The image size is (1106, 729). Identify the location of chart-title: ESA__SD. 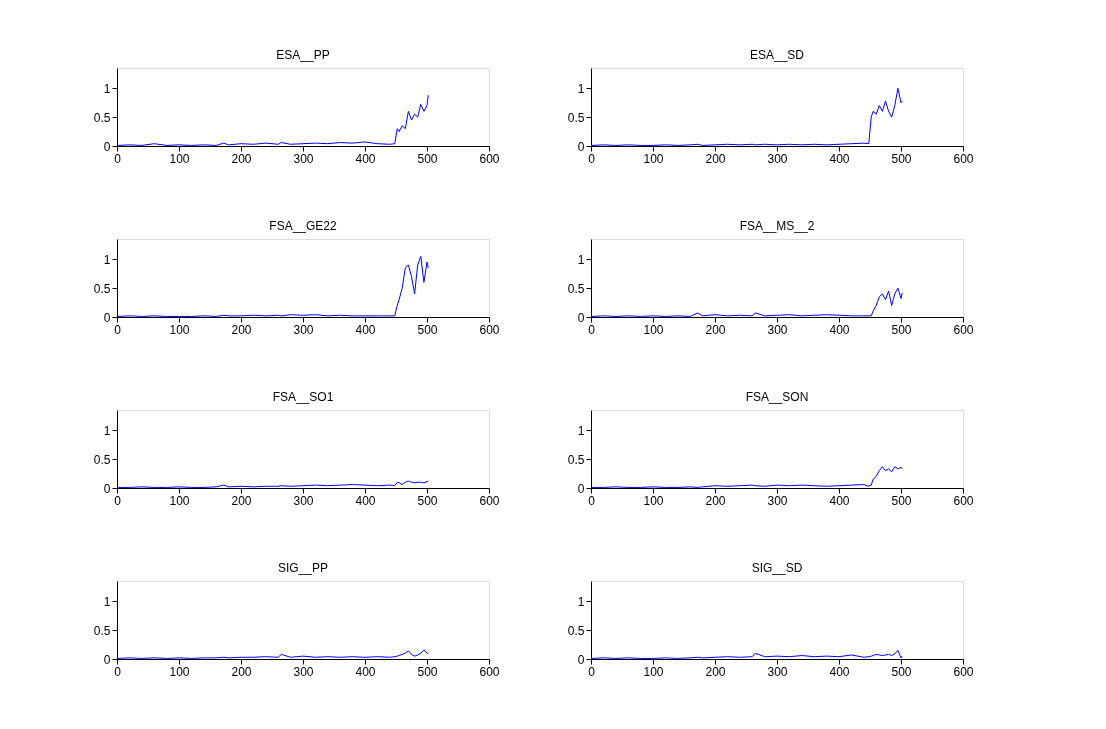
(777, 55).